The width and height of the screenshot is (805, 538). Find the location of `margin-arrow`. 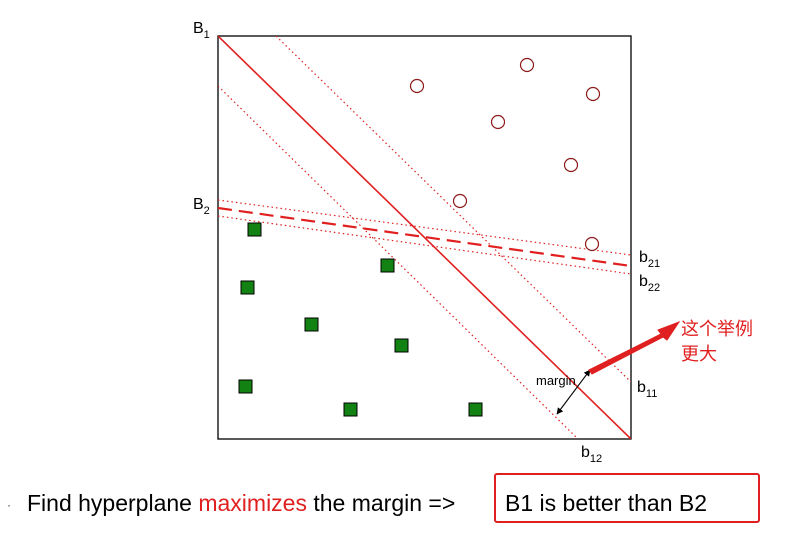

margin-arrow is located at coordinates (573, 392).